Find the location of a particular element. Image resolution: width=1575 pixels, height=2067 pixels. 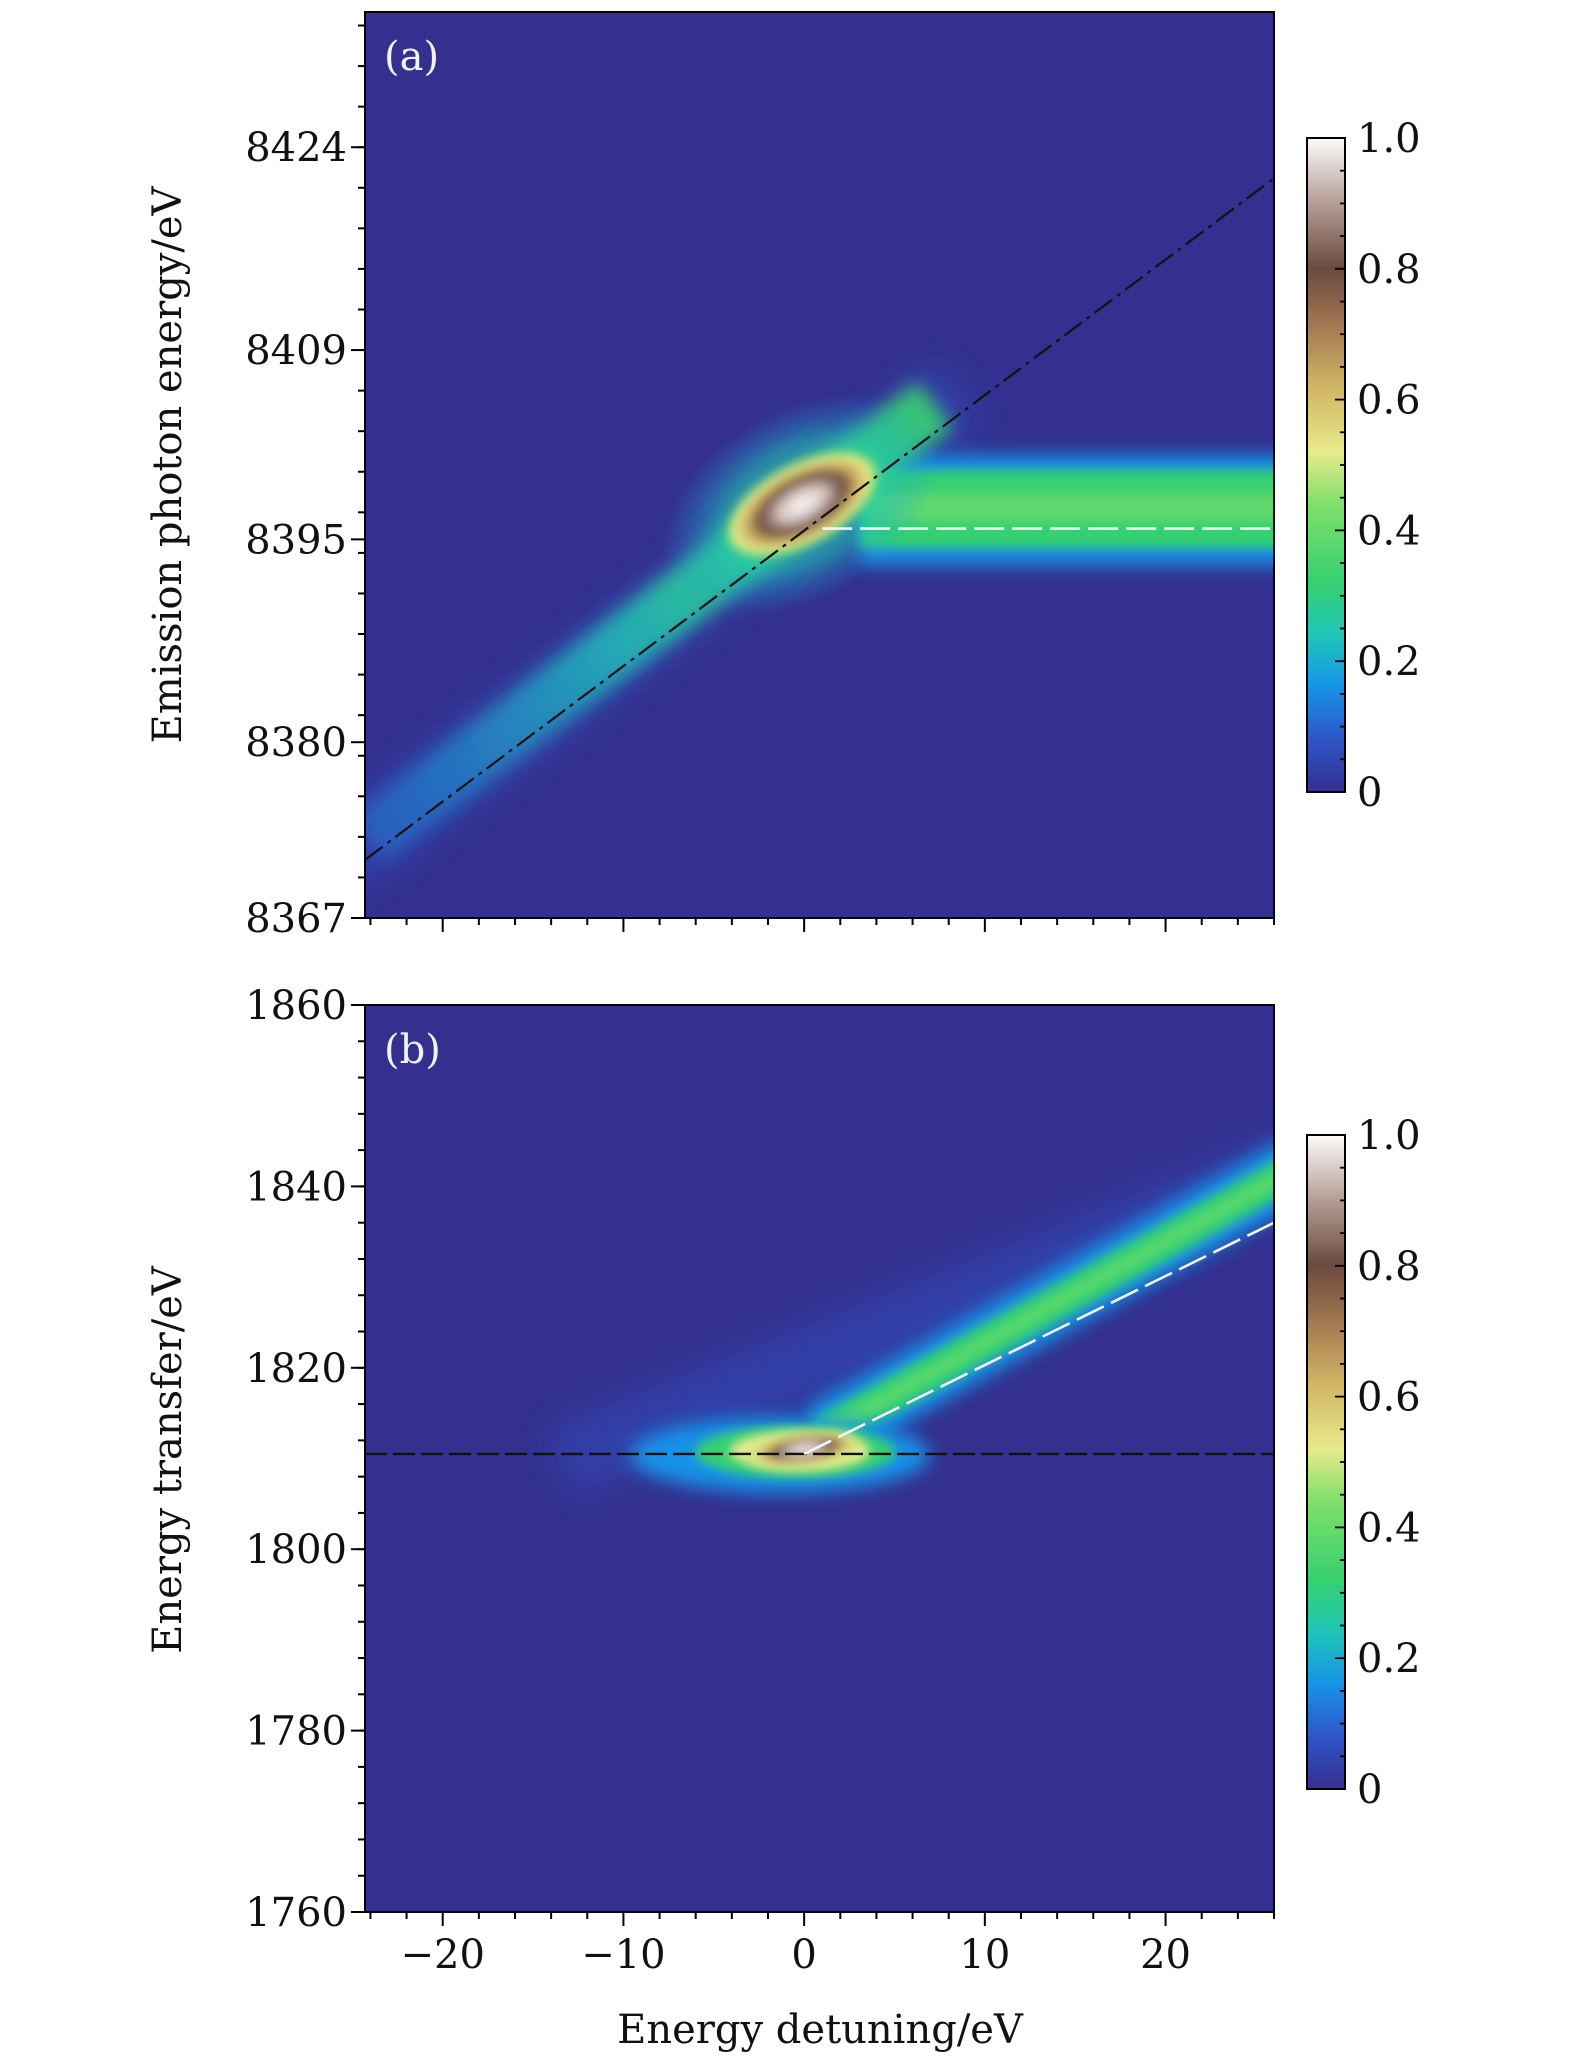

colorbar-b-ticks: 0 0.2 0.4 0.6 0.8 1.0 is located at coordinates (1378, 1463).